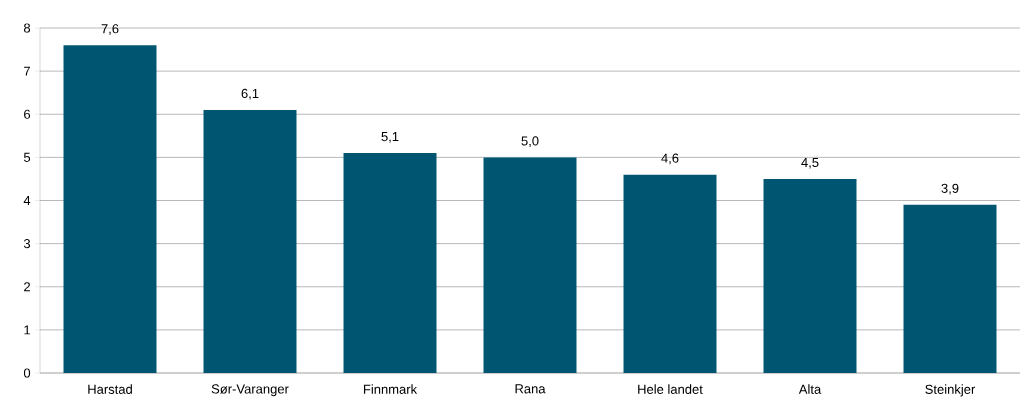  Describe the element at coordinates (27, 114) in the screenshot. I see `y-tick-label: 6` at that location.